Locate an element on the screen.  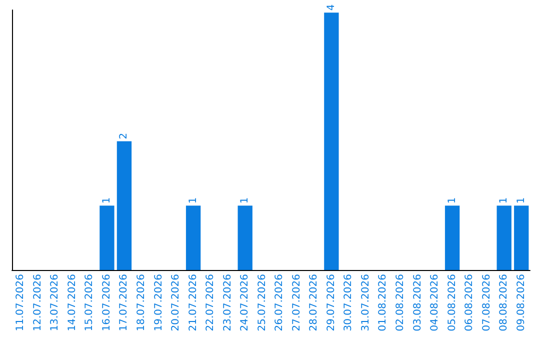
x-tick-label: 22.07.2026 is located at coordinates (210, 303).